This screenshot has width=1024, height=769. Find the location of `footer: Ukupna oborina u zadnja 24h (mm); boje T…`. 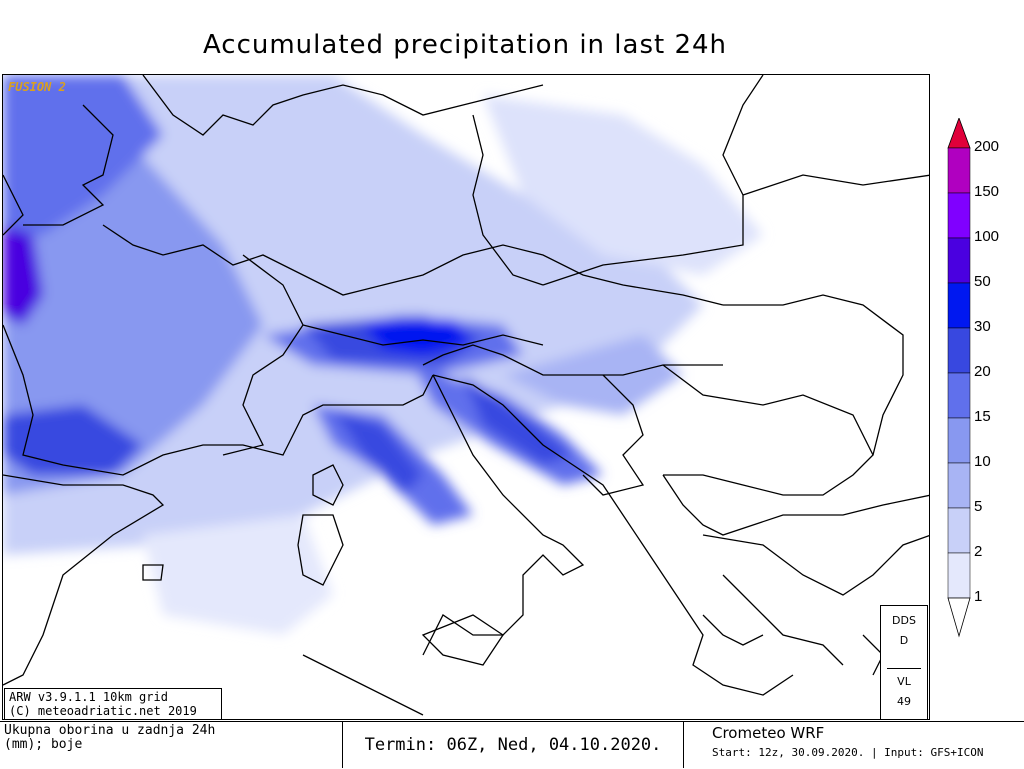

footer: Ukupna oborina u zadnja 24h (mm); boje T… is located at coordinates (512, 745).